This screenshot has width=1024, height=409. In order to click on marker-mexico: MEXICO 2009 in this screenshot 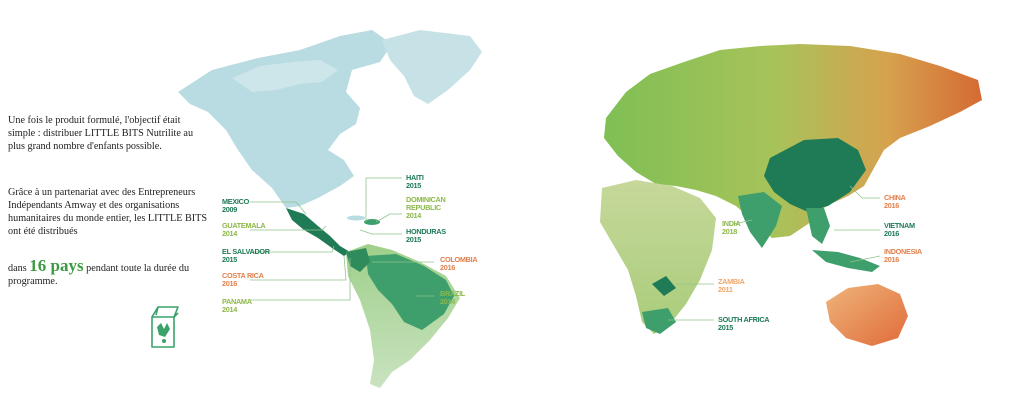, I will do `click(235, 206)`.